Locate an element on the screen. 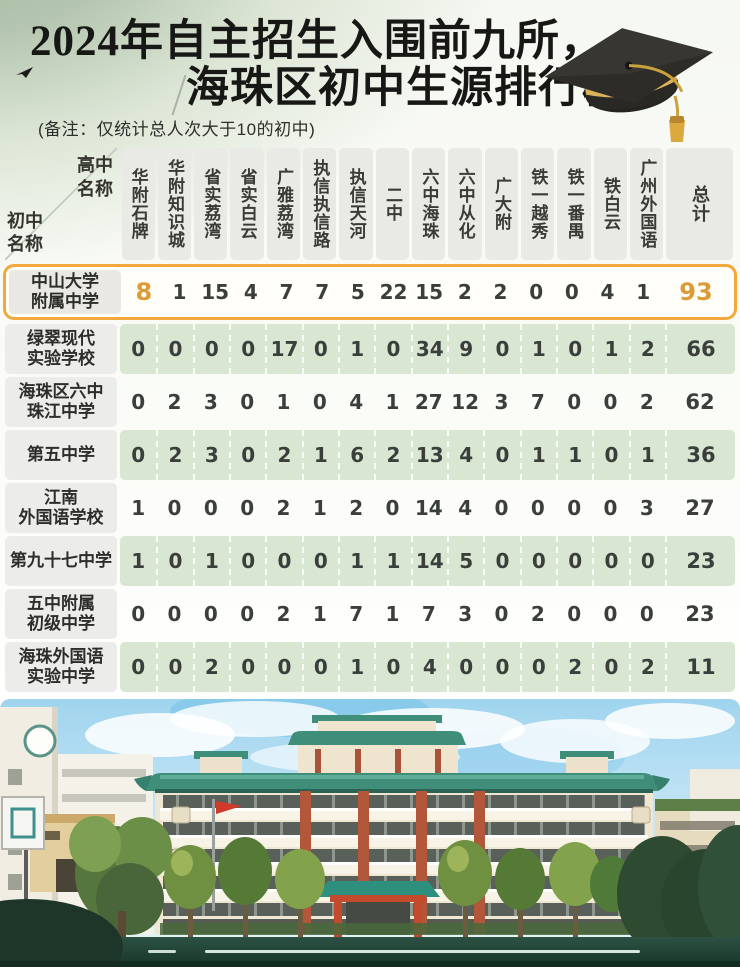 The height and width of the screenshot is (967, 740). header-corner-cell: 高中 名称 初中 名称 is located at coordinates (61, 204).